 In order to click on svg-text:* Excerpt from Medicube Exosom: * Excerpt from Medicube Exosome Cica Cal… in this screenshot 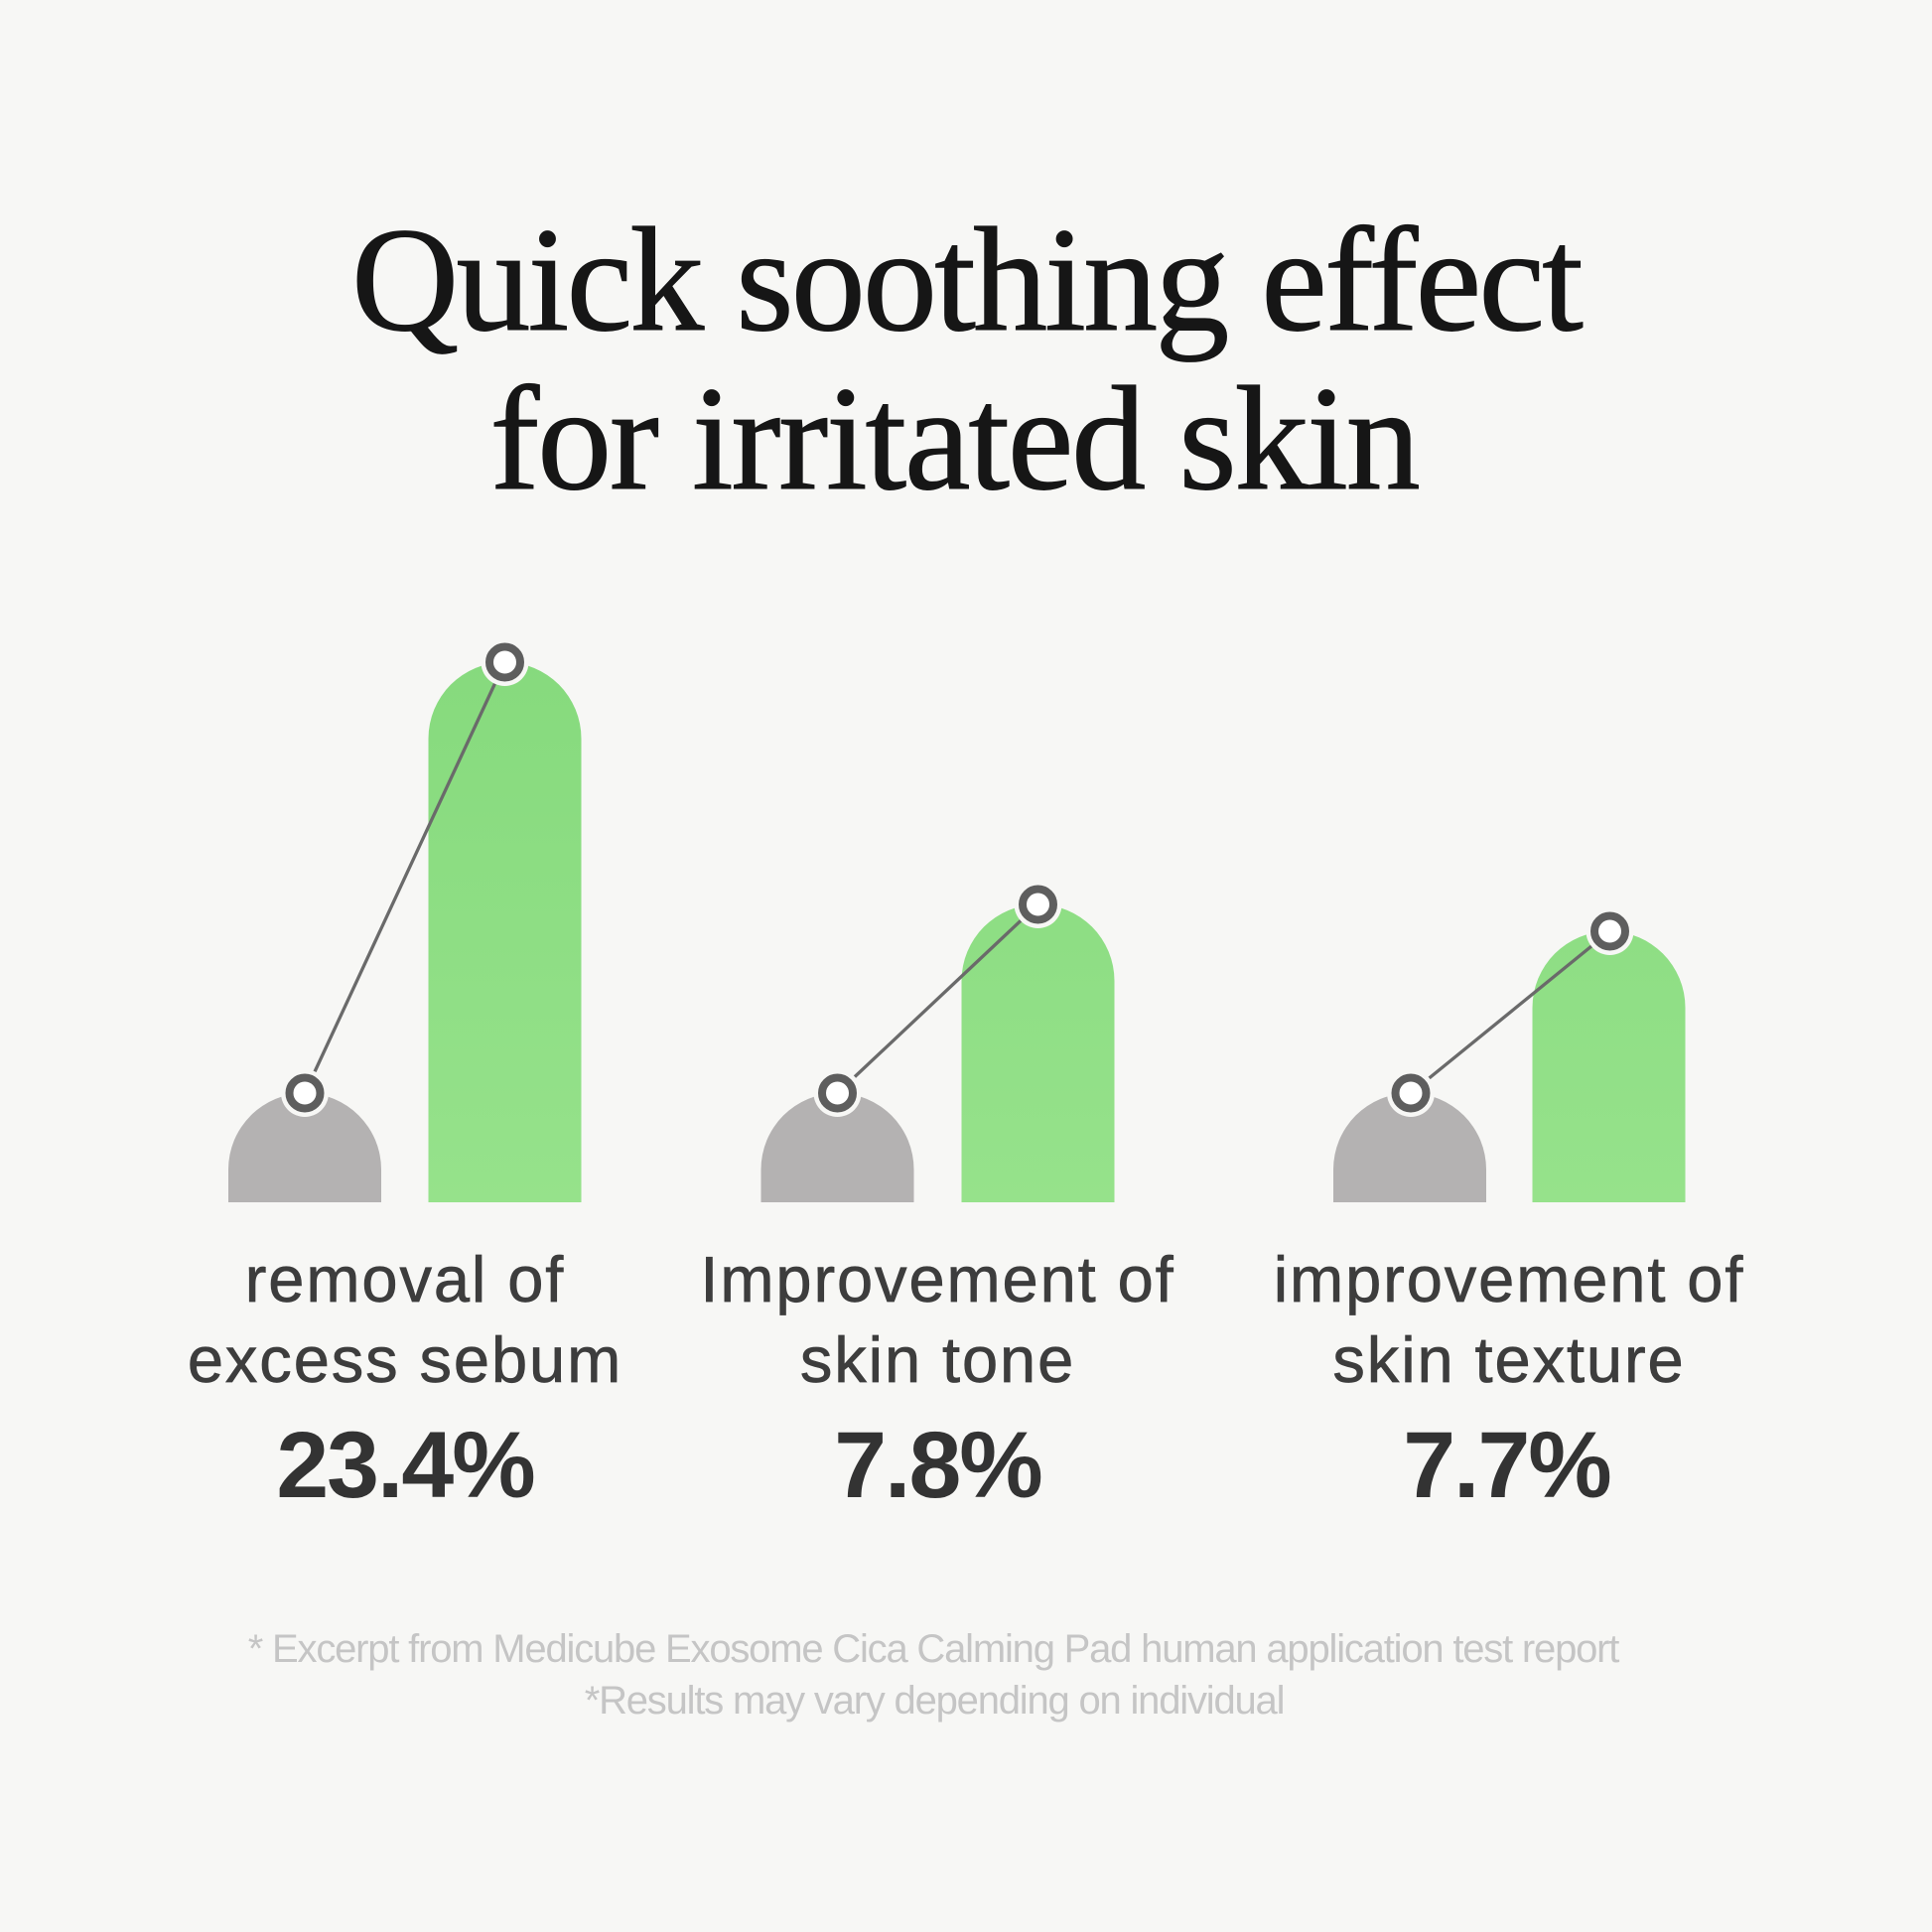, I will do `click(934, 1649)`.